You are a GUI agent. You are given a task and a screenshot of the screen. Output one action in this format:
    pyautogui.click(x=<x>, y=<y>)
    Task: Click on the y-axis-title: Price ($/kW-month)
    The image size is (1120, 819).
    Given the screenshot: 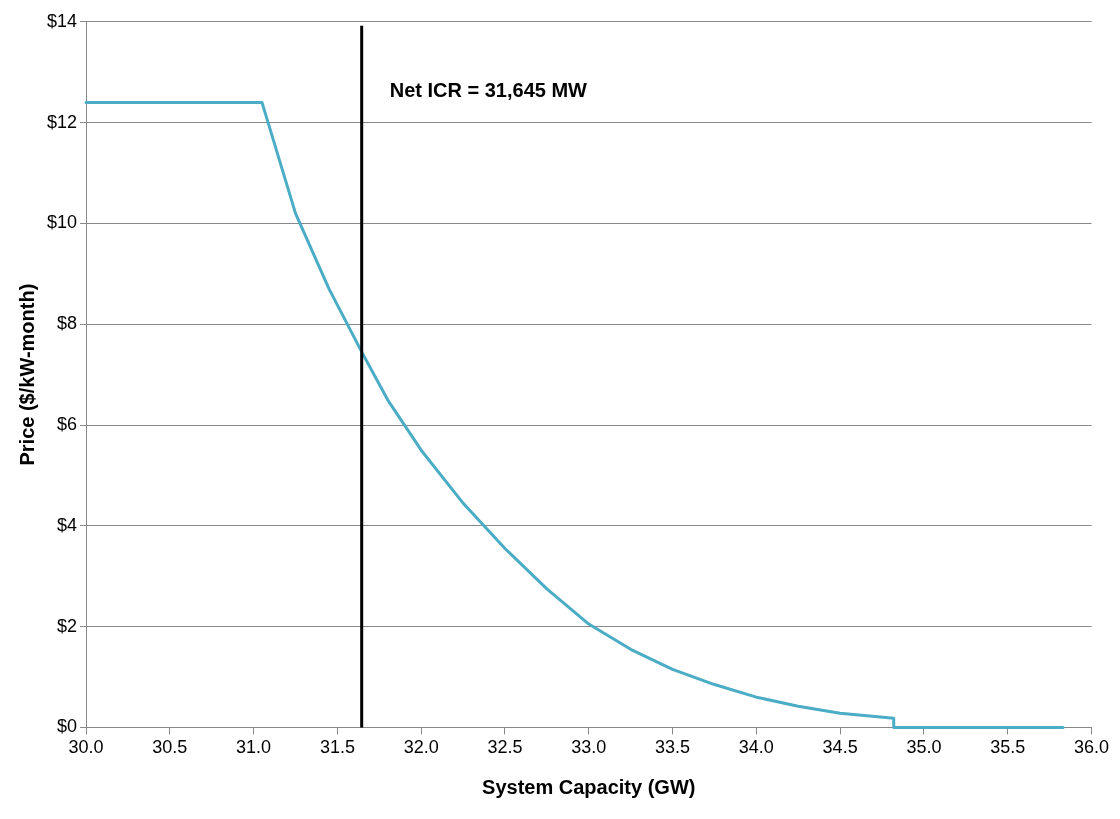 What is the action you would take?
    pyautogui.click(x=26, y=374)
    